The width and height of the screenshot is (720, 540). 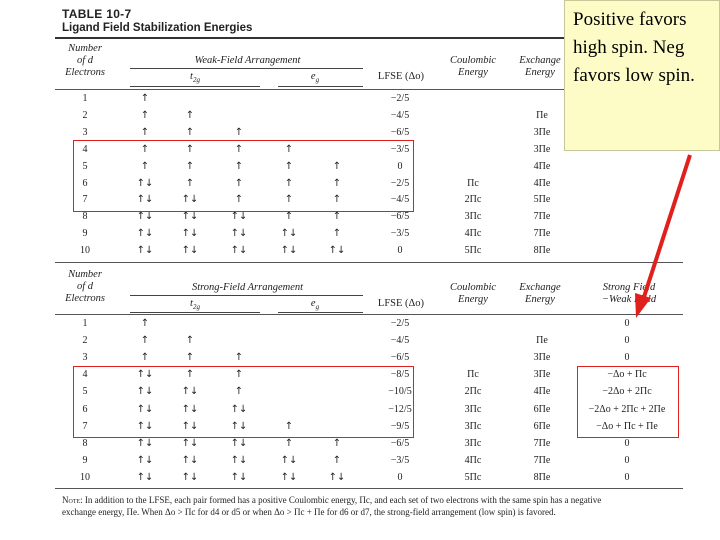 I want to click on strong-bottom-rule, so click(x=369, y=488).